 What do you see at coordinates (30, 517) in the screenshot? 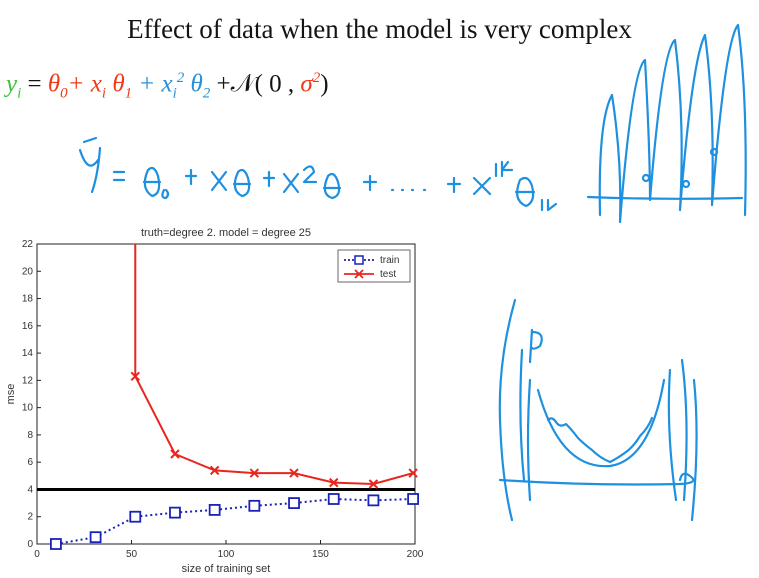
I see `y-tick-label: 2` at bounding box center [30, 517].